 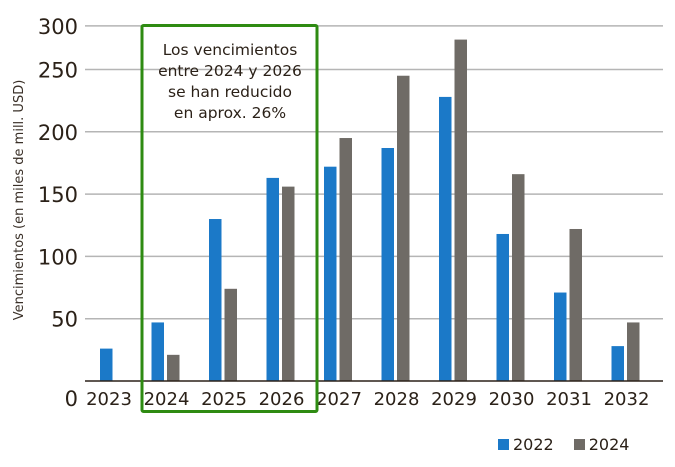 I want to click on bar-2022-2027, so click(x=330, y=273).